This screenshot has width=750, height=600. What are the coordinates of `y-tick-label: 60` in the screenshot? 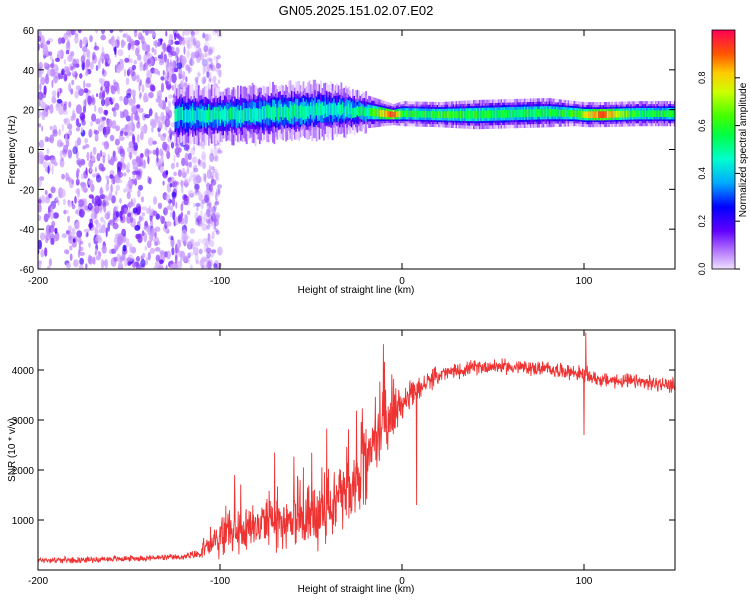 It's located at (29, 31).